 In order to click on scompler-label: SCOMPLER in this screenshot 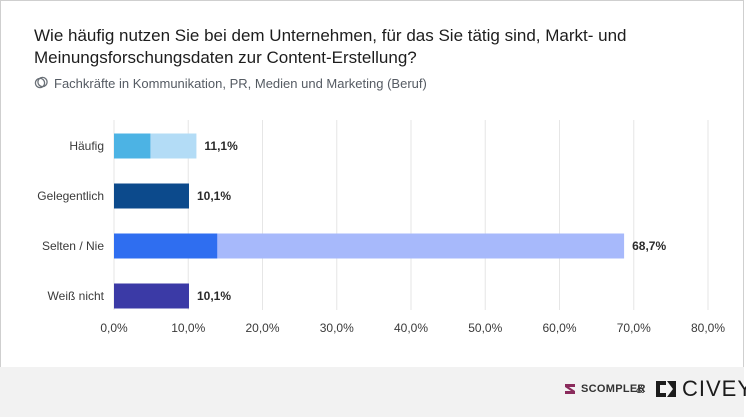, I will do `click(613, 389)`.